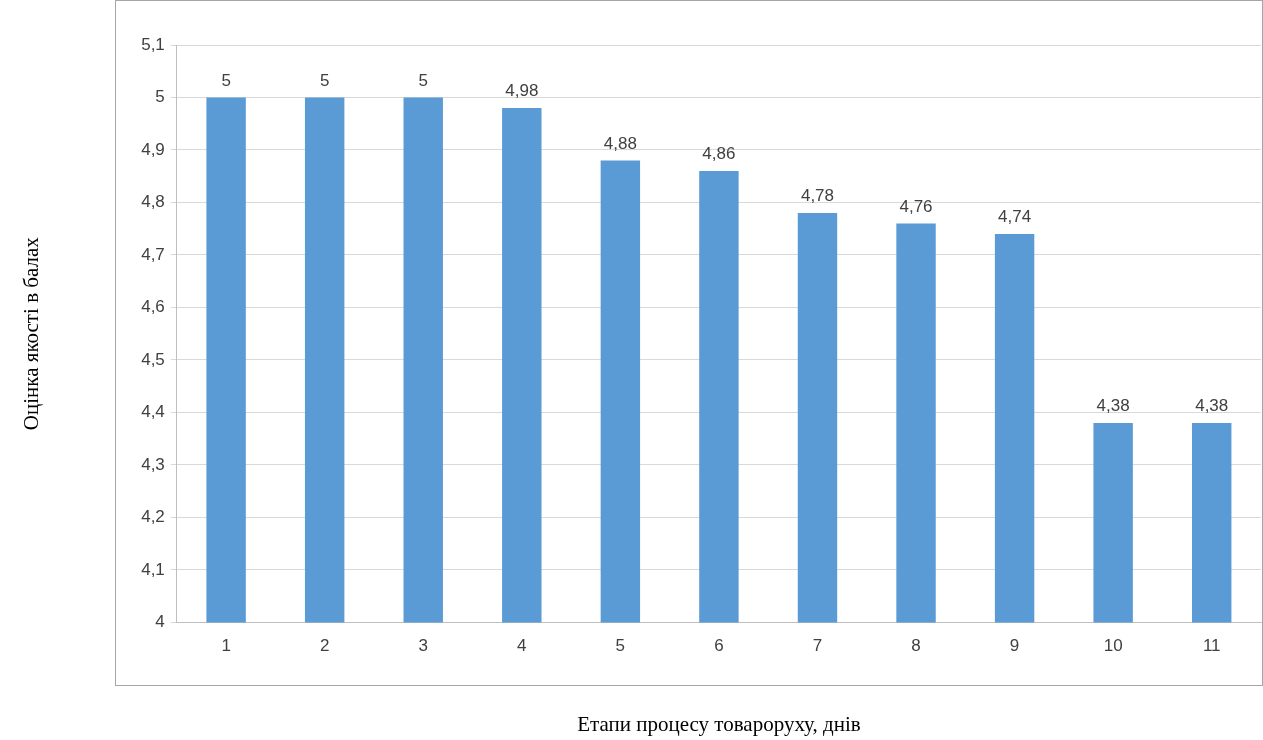 This screenshot has width=1263, height=740. I want to click on data-label: 4,78, so click(817, 196).